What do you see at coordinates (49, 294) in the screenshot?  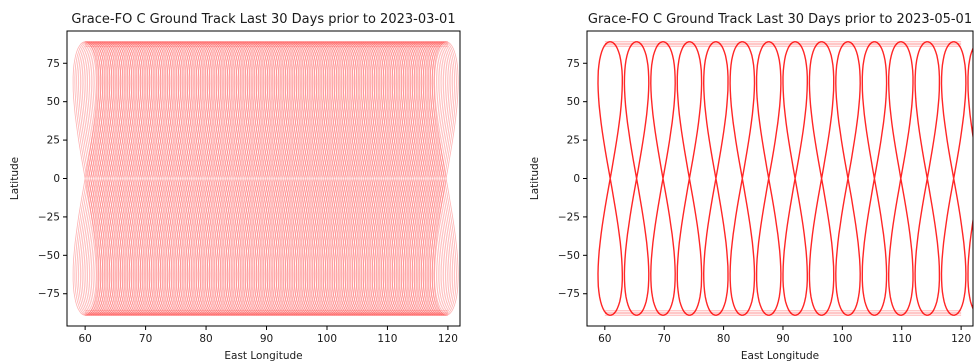 I see `y-tick-label: −75` at bounding box center [49, 294].